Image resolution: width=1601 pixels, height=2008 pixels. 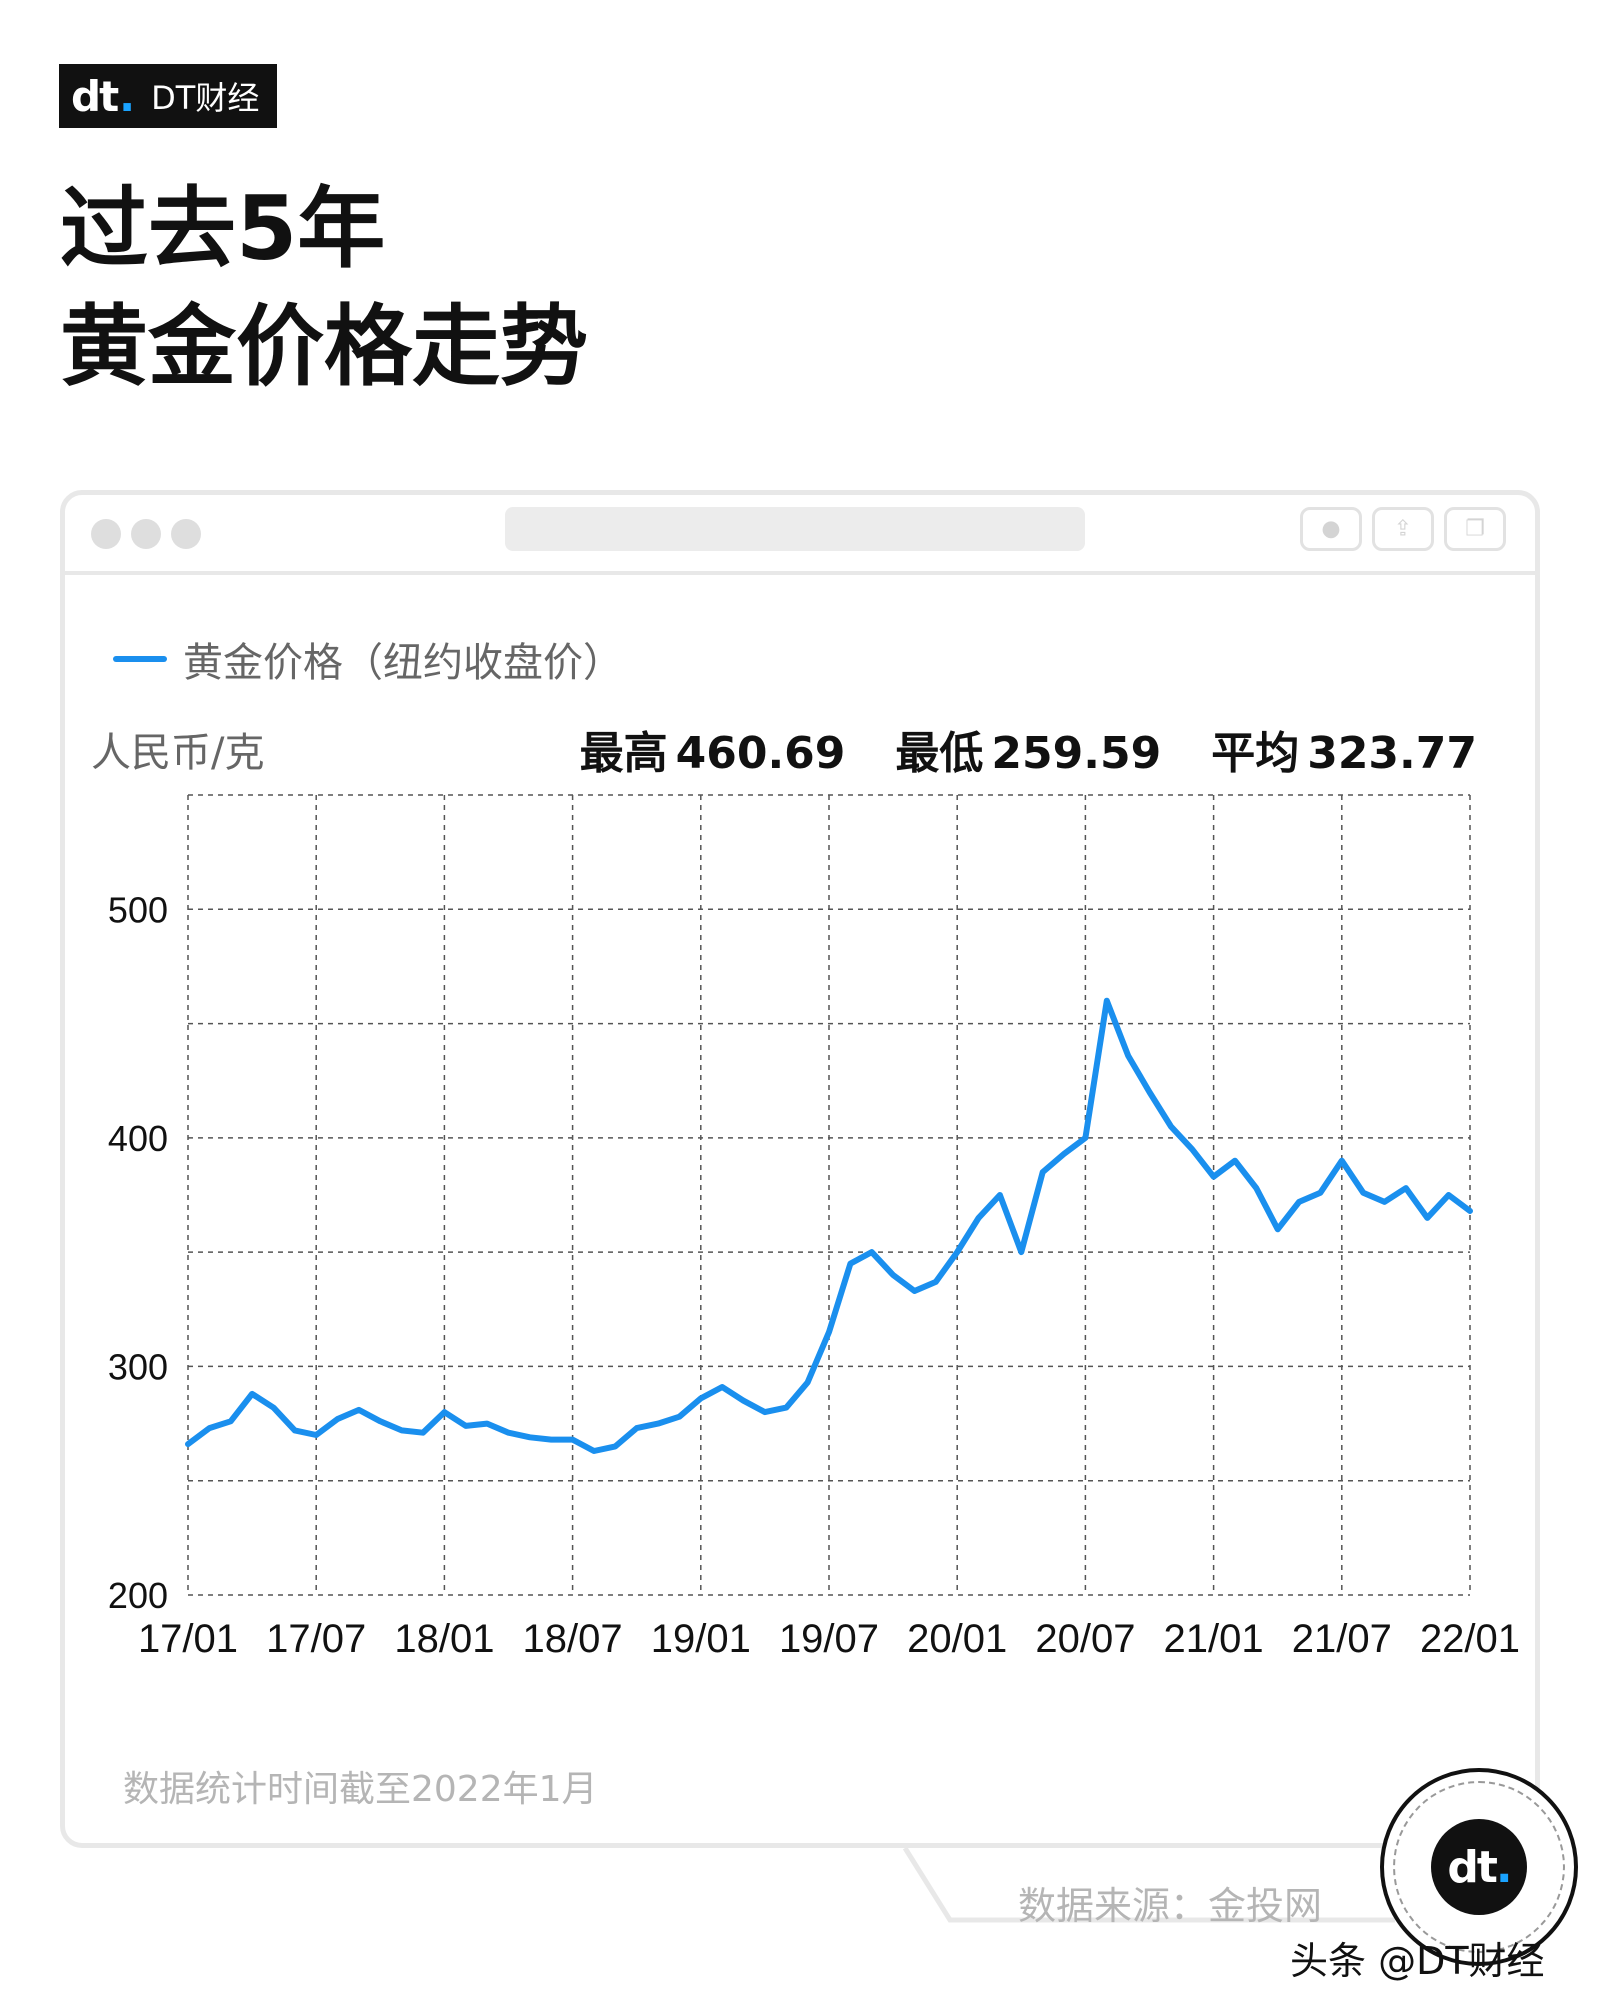 What do you see at coordinates (324, 288) in the screenshot?
I see `page-title: 过去5年 黄金价格走势` at bounding box center [324, 288].